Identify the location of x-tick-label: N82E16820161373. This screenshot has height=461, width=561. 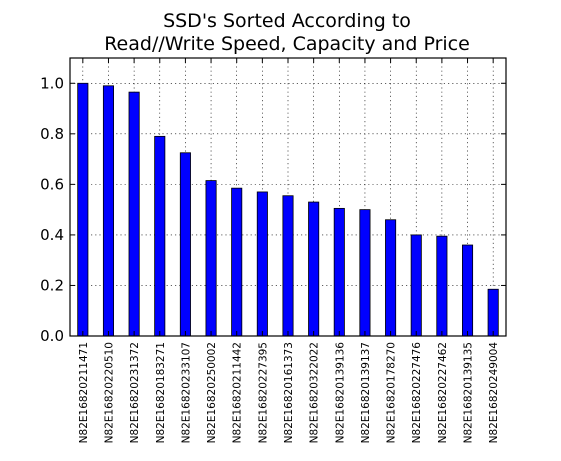
(289, 392).